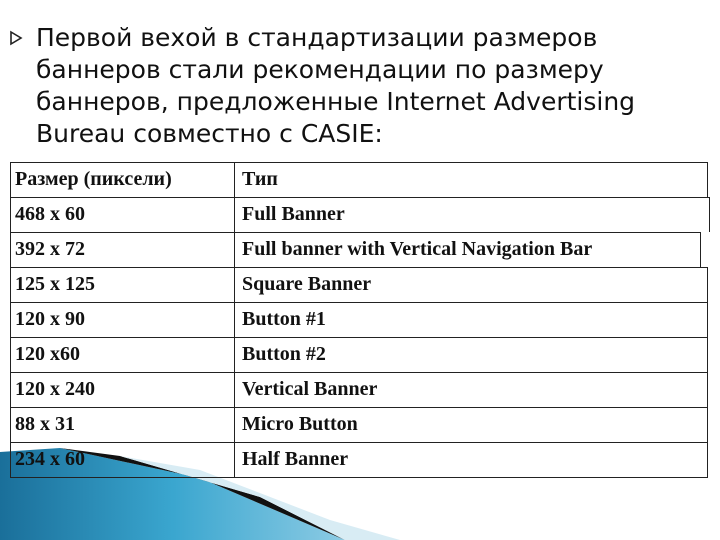 Image resolution: width=720 pixels, height=540 pixels. Describe the element at coordinates (359, 424) in the screenshot. I see `table-row: 88 x 31 Micro Button` at that location.